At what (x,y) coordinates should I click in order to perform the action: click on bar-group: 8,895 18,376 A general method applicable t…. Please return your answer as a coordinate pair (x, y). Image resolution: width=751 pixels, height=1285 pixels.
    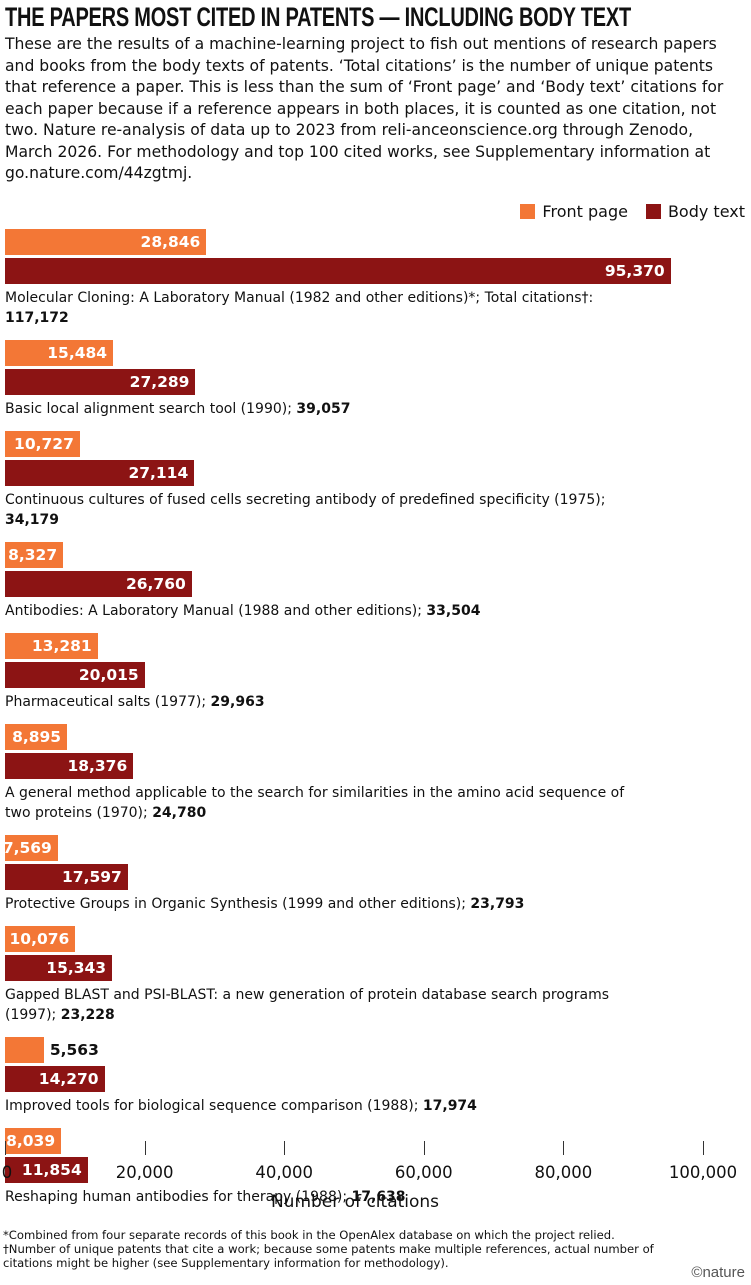
    Looking at the image, I should click on (354, 779).